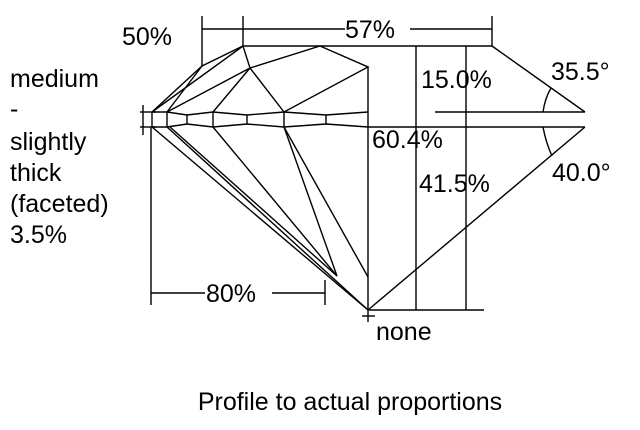 This screenshot has height=430, width=640. What do you see at coordinates (407, 140) in the screenshot?
I see `total-depth-label: 60.4%` at bounding box center [407, 140].